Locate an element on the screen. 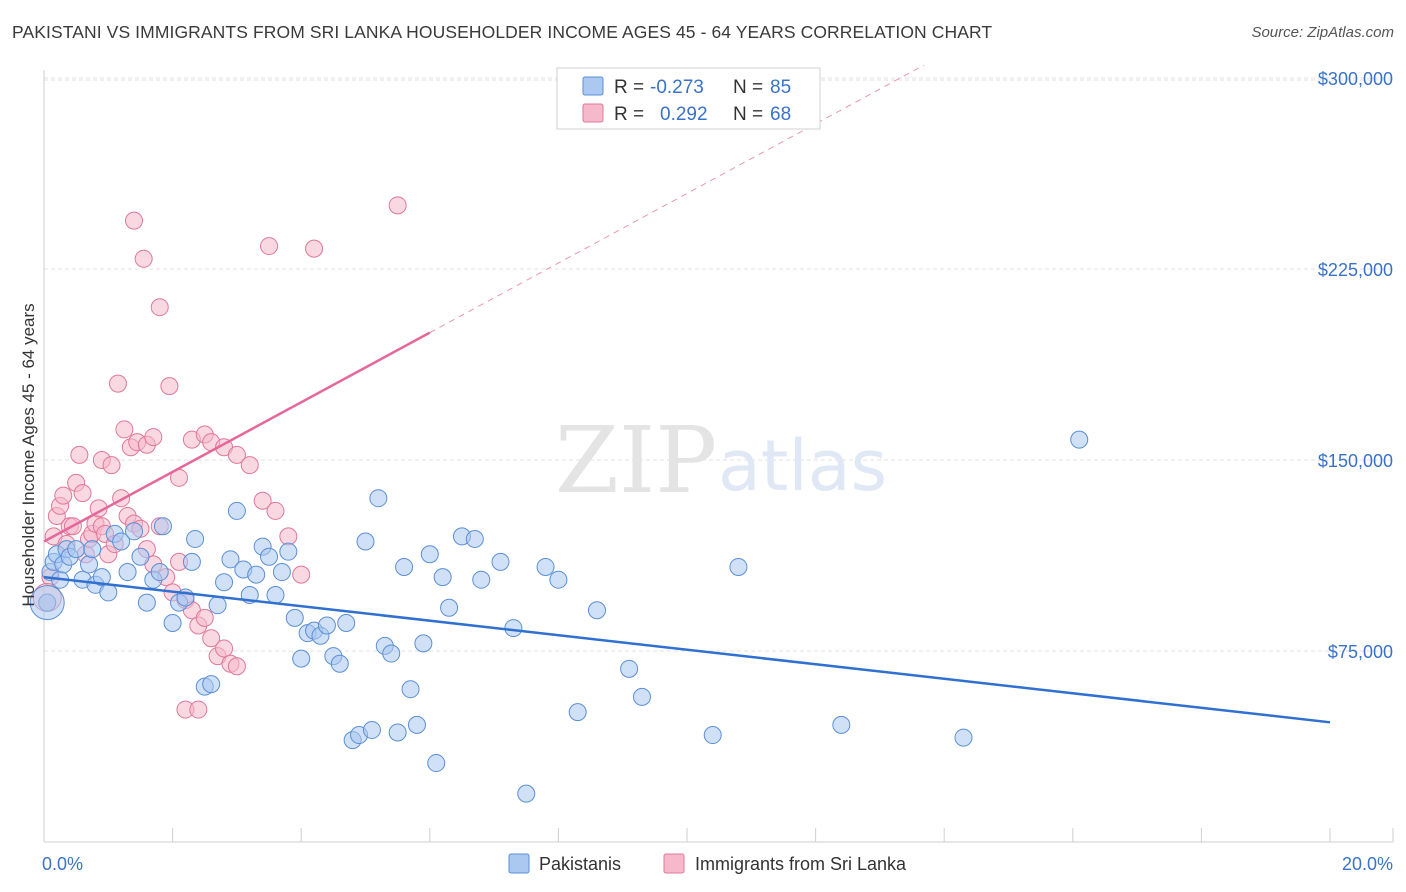  legend-r-label-1: R = is located at coordinates (629, 87).